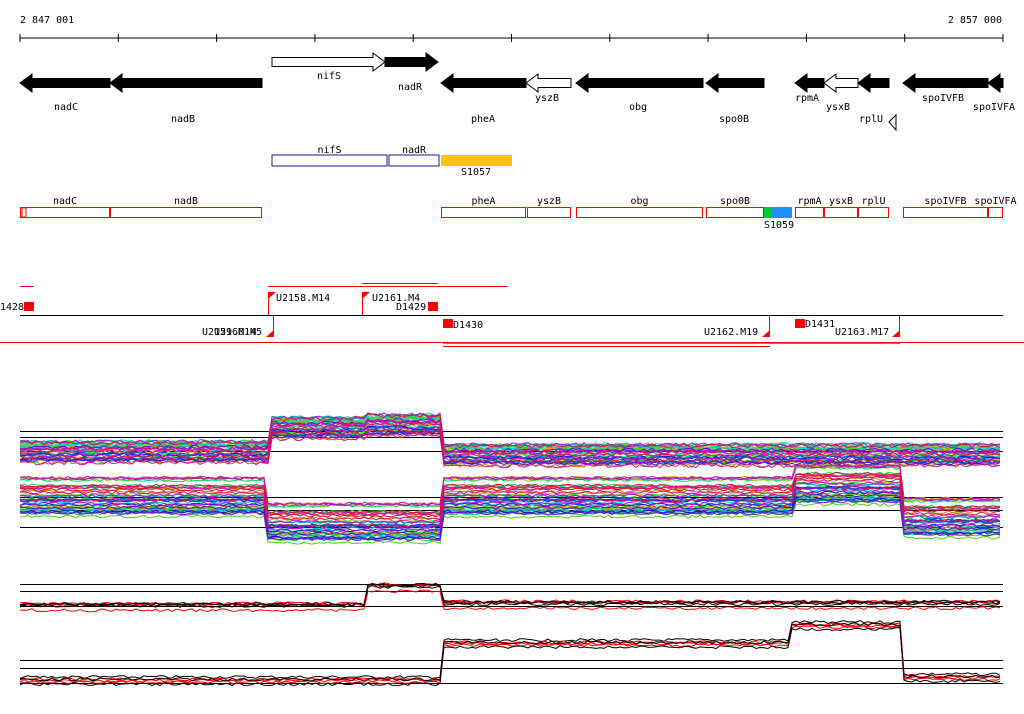 Image resolution: width=1024 pixels, height=714 pixels. Describe the element at coordinates (841, 212) in the screenshot. I see `annotation-box-ysxB` at that location.